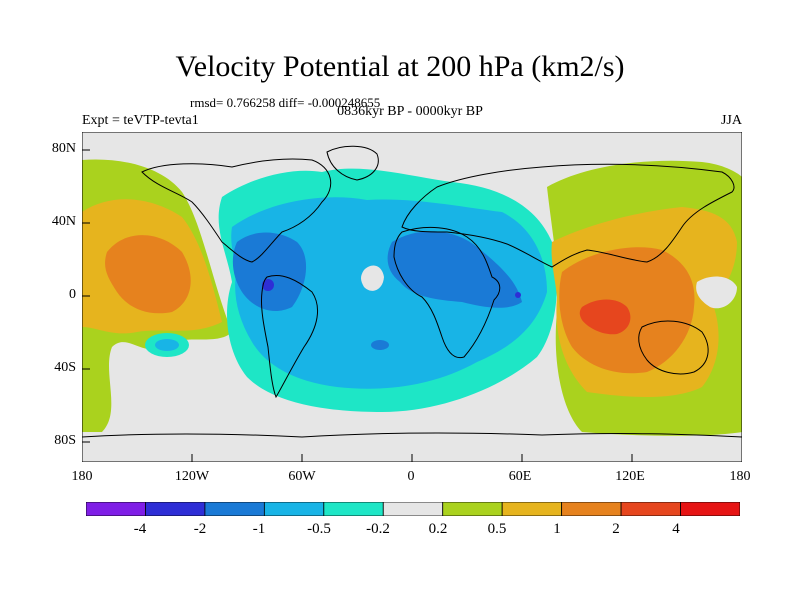  Describe the element at coordinates (63, 148) in the screenshot. I see `lat-label-80n: 80N` at that location.